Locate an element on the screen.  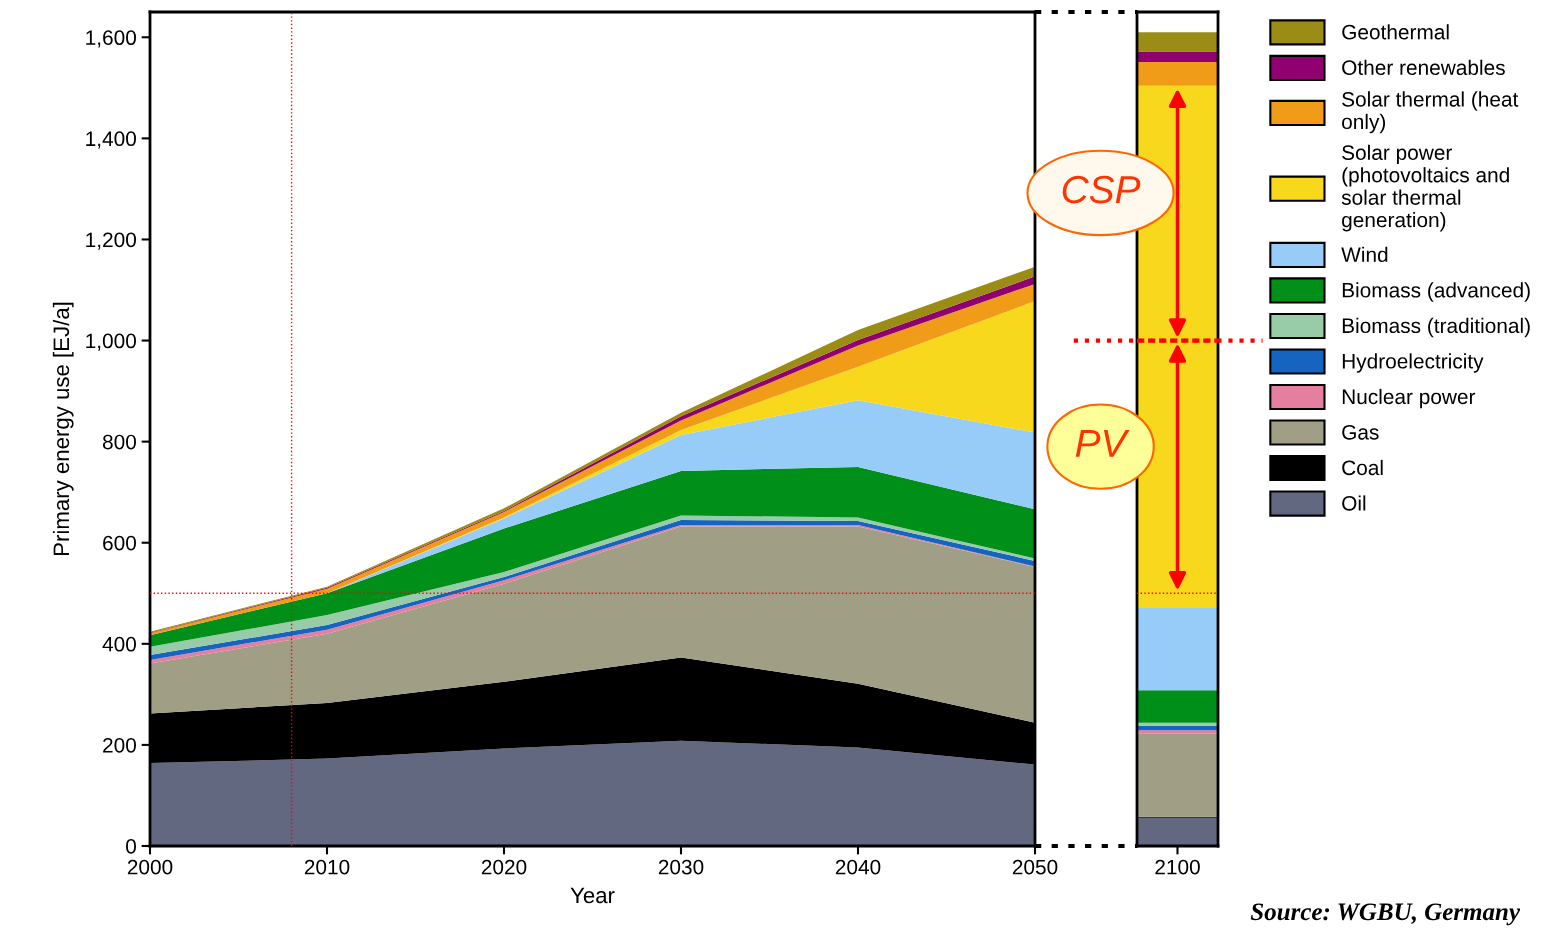
y-tick-label: 400 is located at coordinates (119, 644).